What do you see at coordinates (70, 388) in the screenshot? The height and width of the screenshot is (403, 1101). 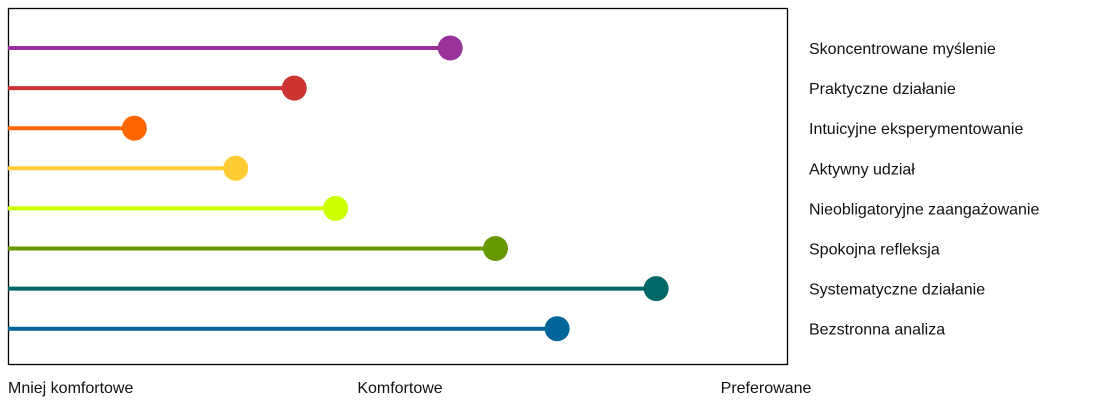 I see `x-tick-label: Mniej komfortowe` at bounding box center [70, 388].